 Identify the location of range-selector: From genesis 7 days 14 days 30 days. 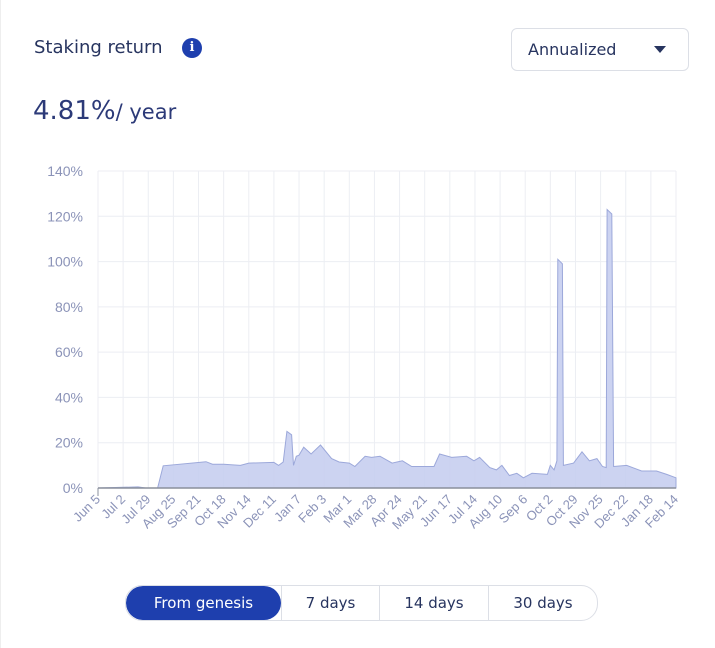
(361, 603).